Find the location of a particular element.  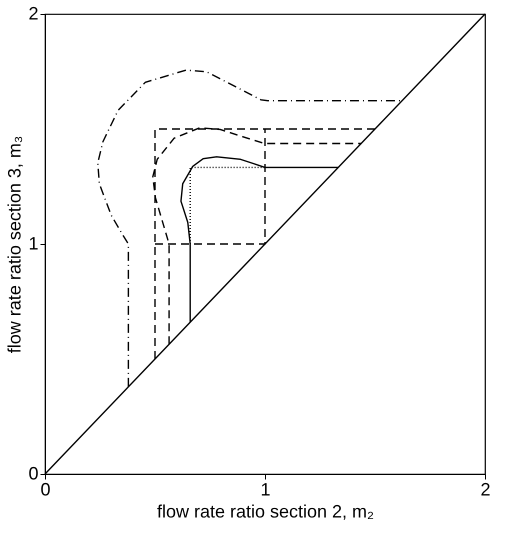

x-tick-label: 1 is located at coordinates (265, 490).